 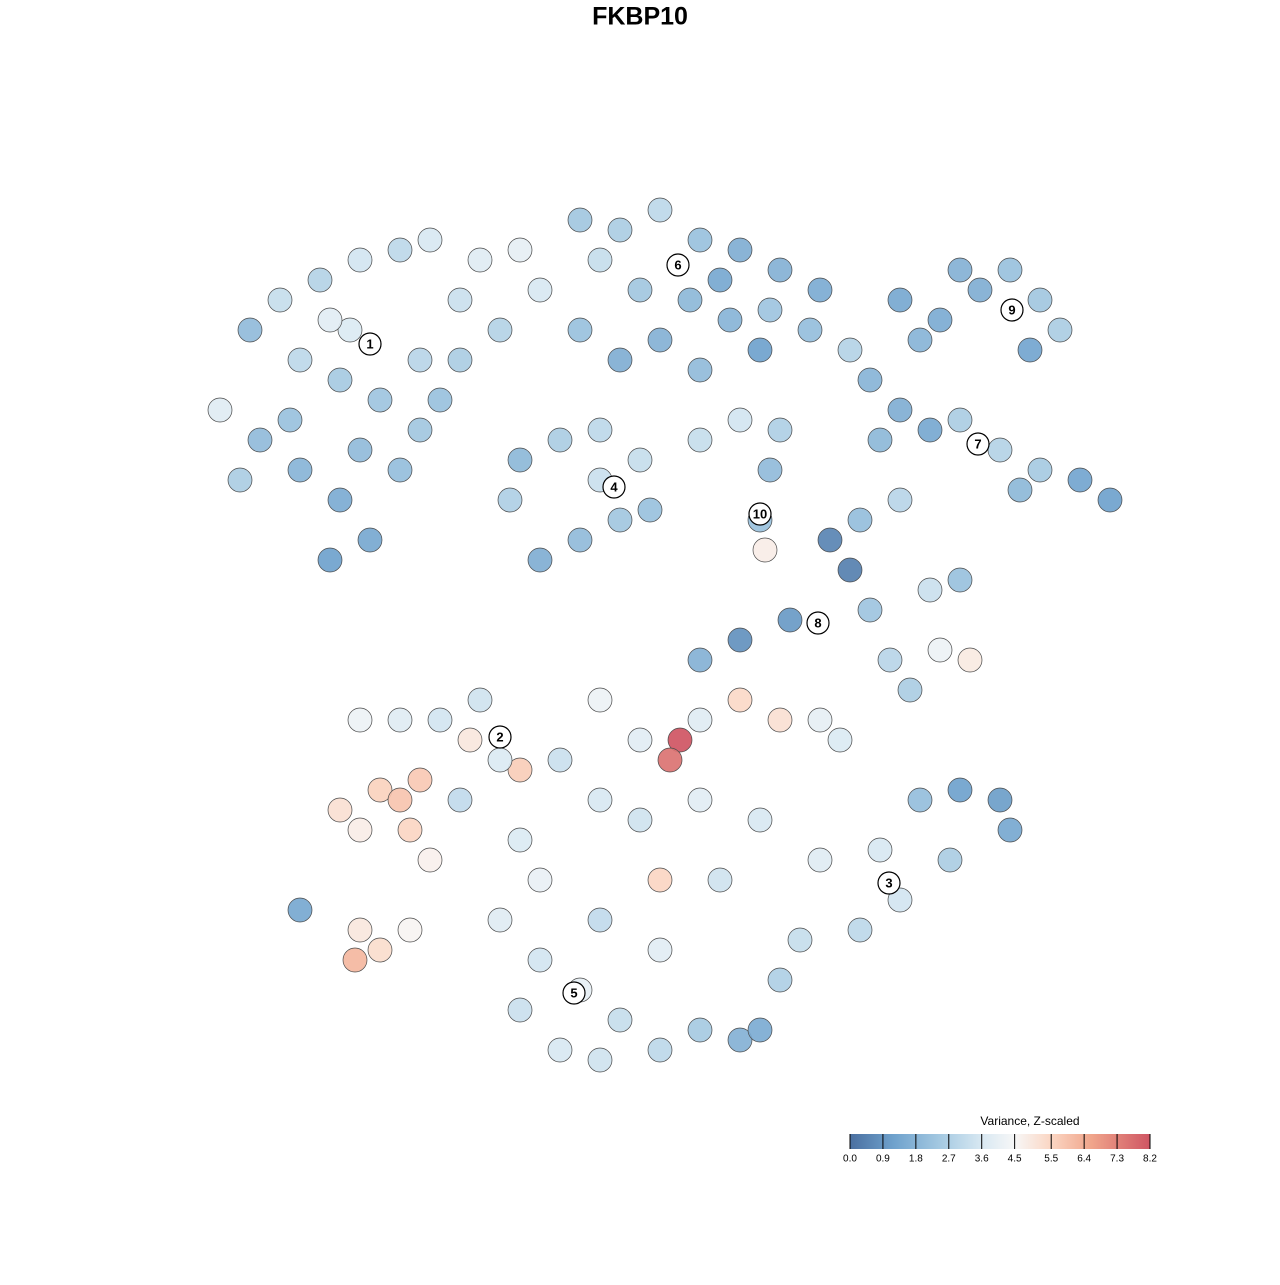 I want to click on cluster-label: 2, so click(x=499, y=736).